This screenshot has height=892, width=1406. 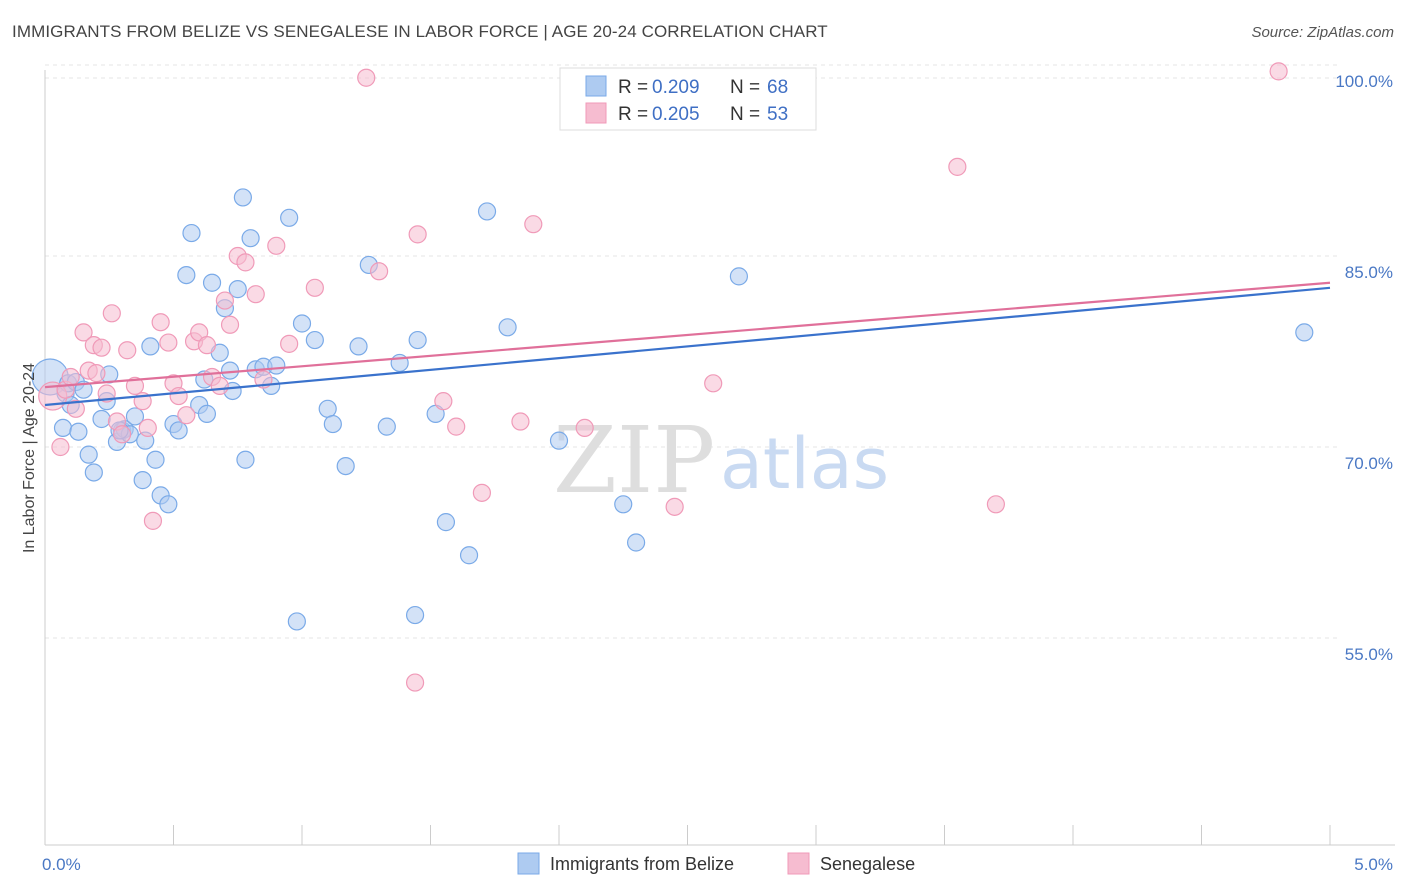 What do you see at coordinates (1369, 272) in the screenshot?
I see `y-tick-label-2: 85.0%` at bounding box center [1369, 272].